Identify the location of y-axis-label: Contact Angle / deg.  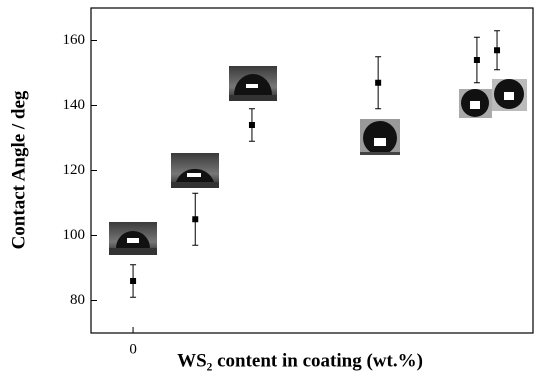
(18, 169).